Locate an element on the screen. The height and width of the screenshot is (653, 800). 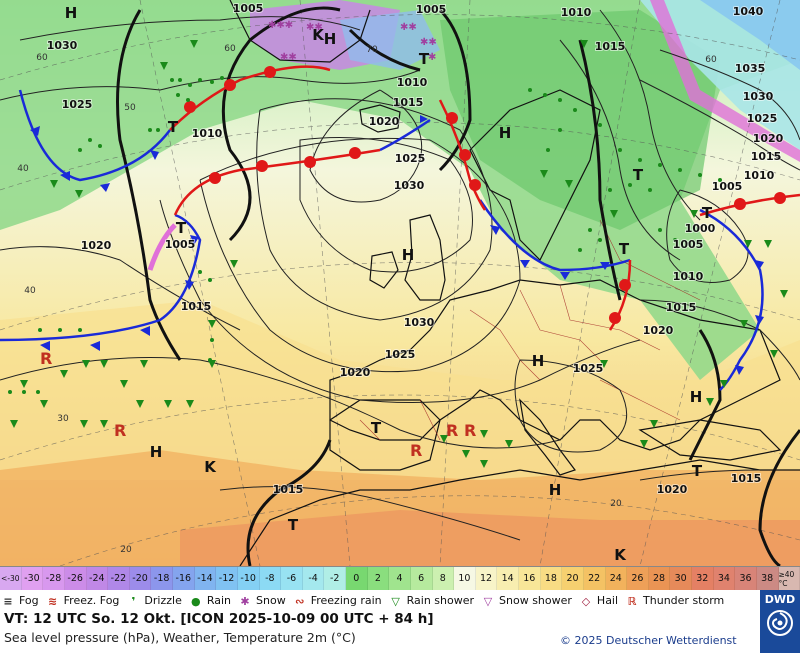
temperature-scale-cell: ≥40 °C is located at coordinates (789, 578).